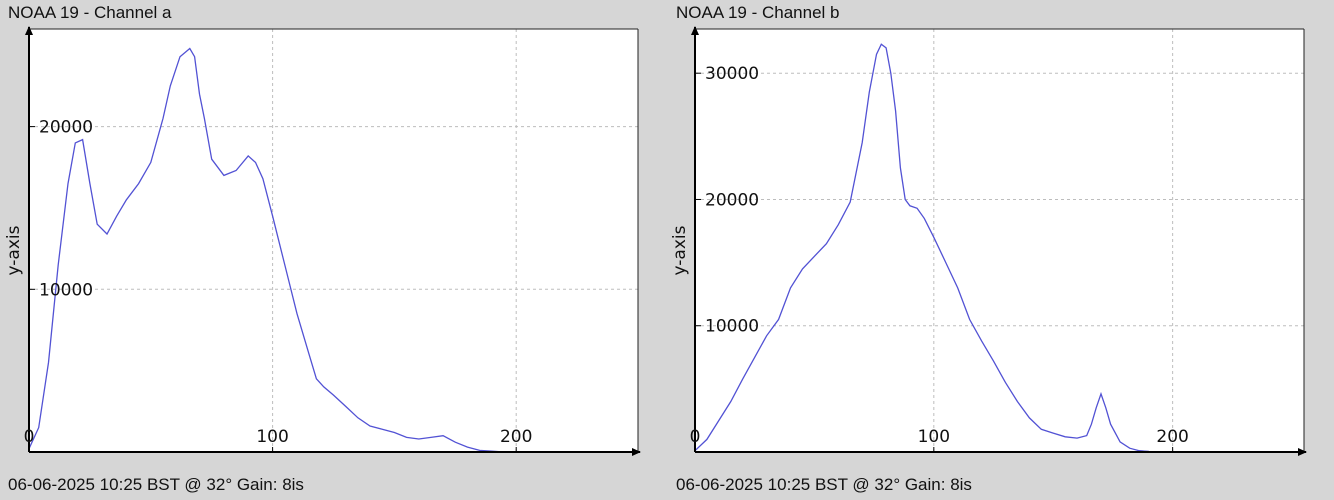 The image size is (1334, 500). Describe the element at coordinates (272, 437) in the screenshot. I see `x-tick-label-a: 100` at that location.